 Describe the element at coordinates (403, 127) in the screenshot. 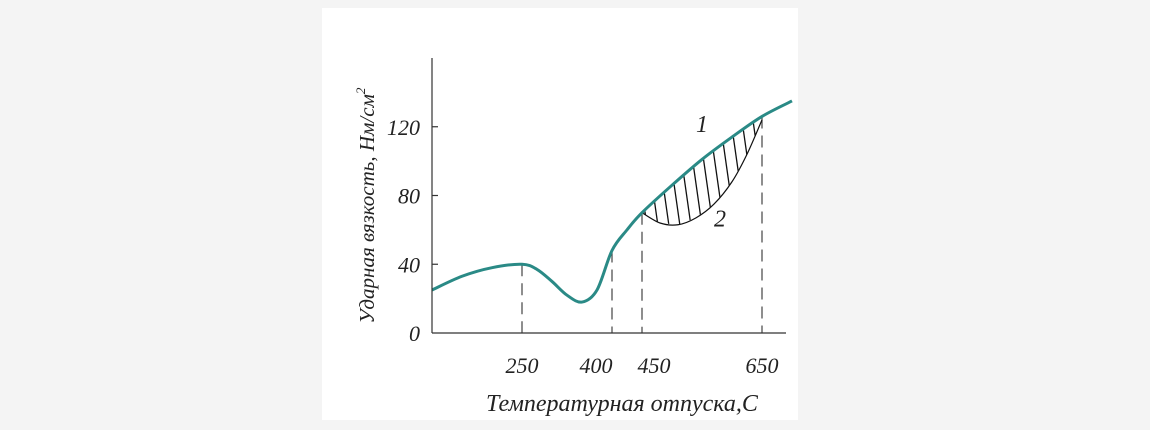

I see `y-tick-label: 120` at that location.